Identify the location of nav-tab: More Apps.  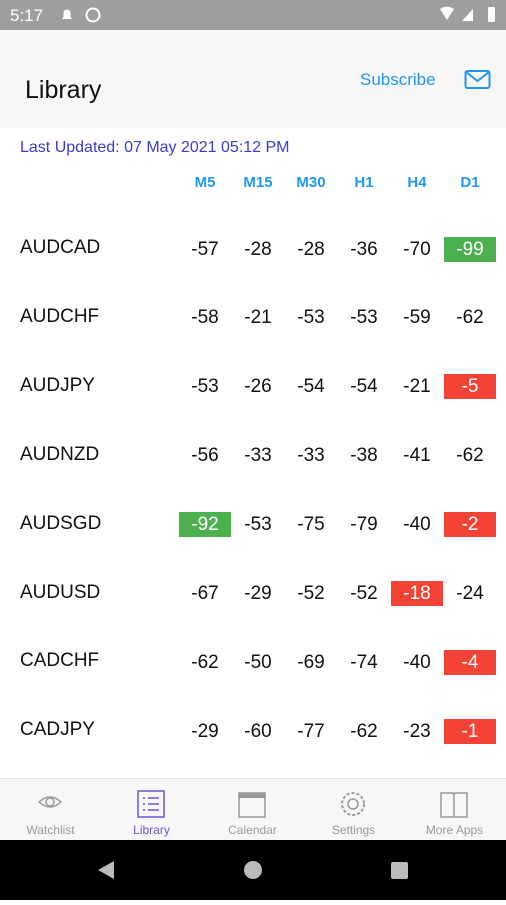
(454, 810).